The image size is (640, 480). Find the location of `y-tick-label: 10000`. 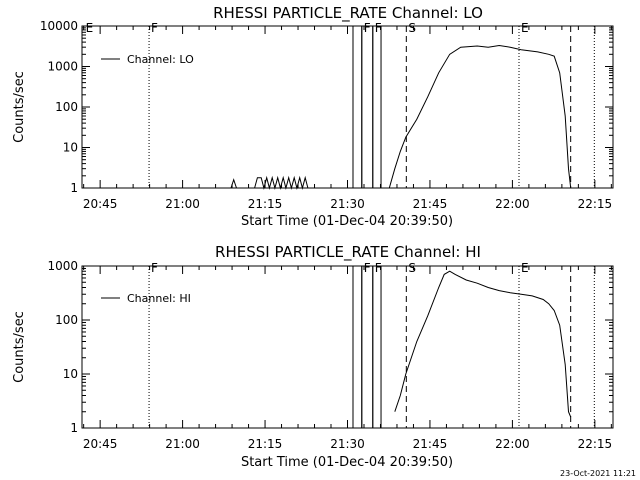

y-tick-label: 10000 is located at coordinates (59, 26).